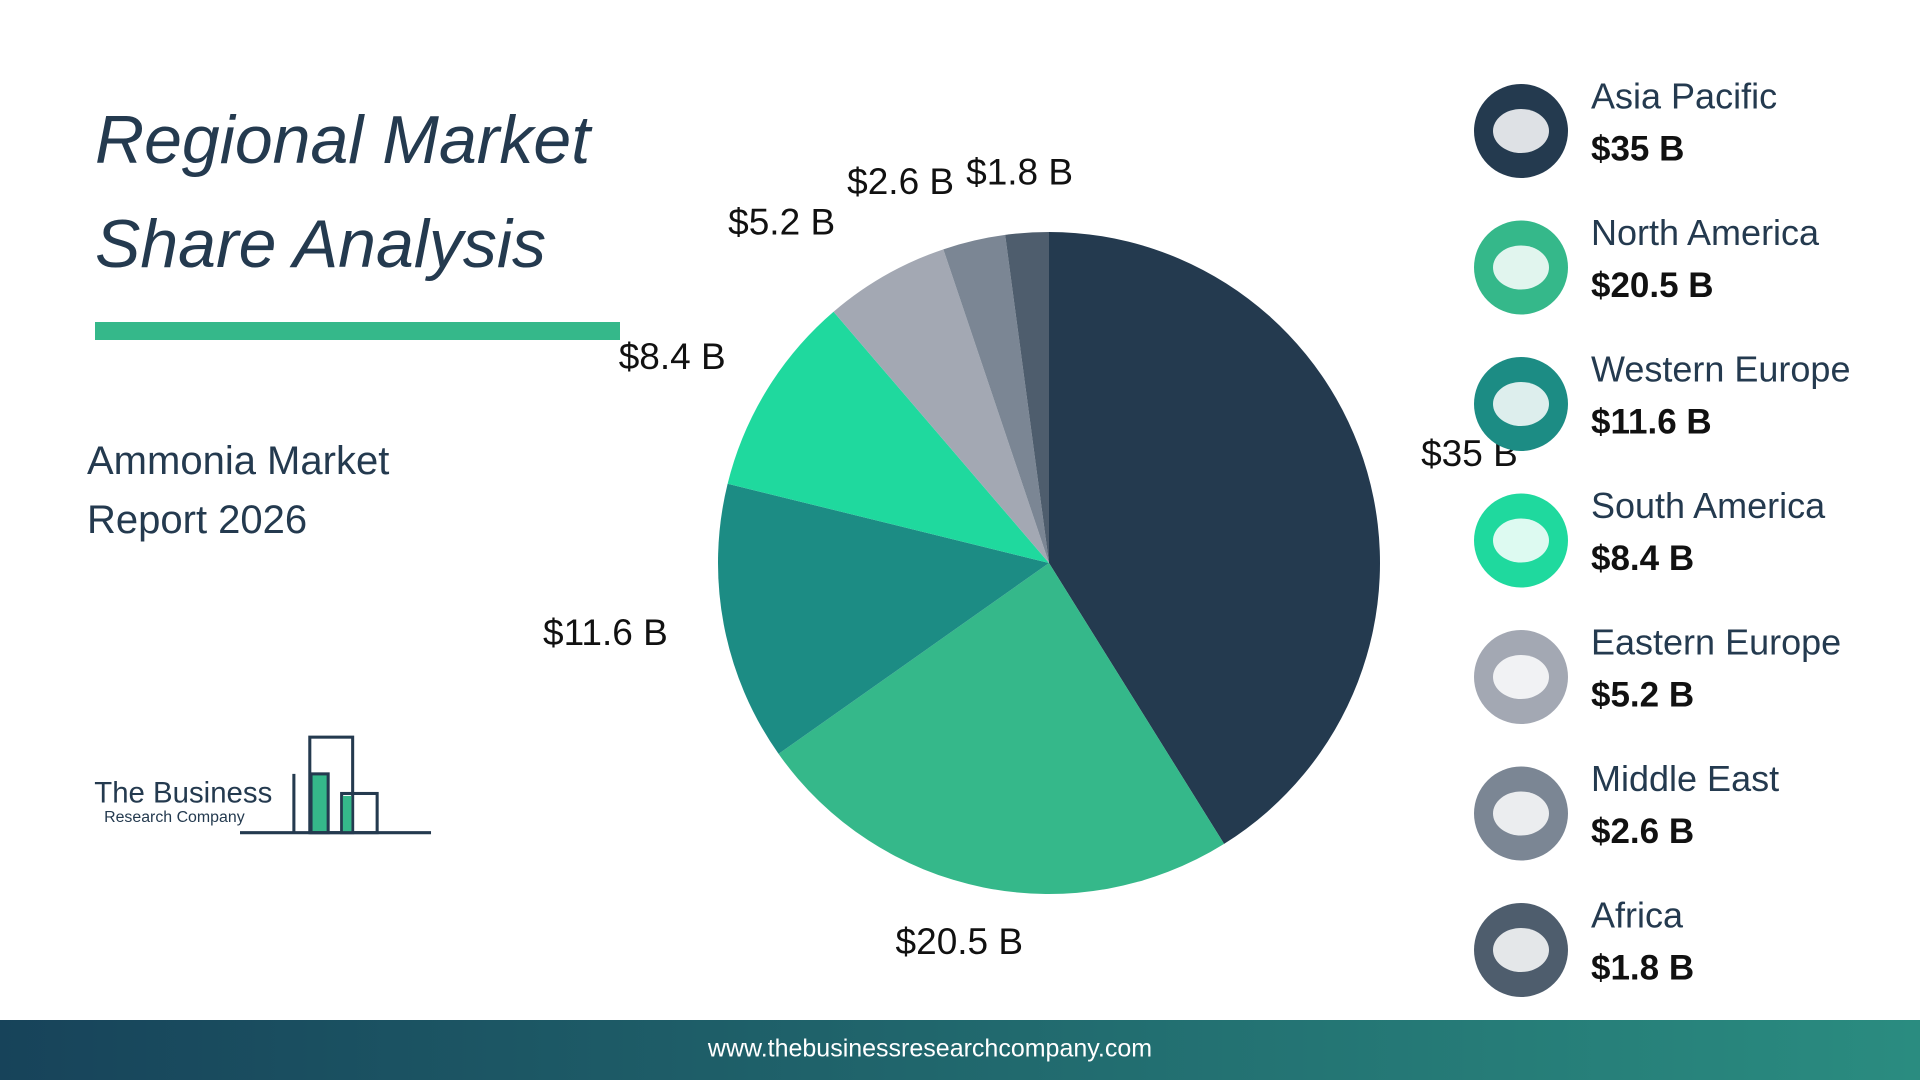 The image size is (1920, 1080). What do you see at coordinates (1705, 232) in the screenshot?
I see `legend-name: North America` at bounding box center [1705, 232].